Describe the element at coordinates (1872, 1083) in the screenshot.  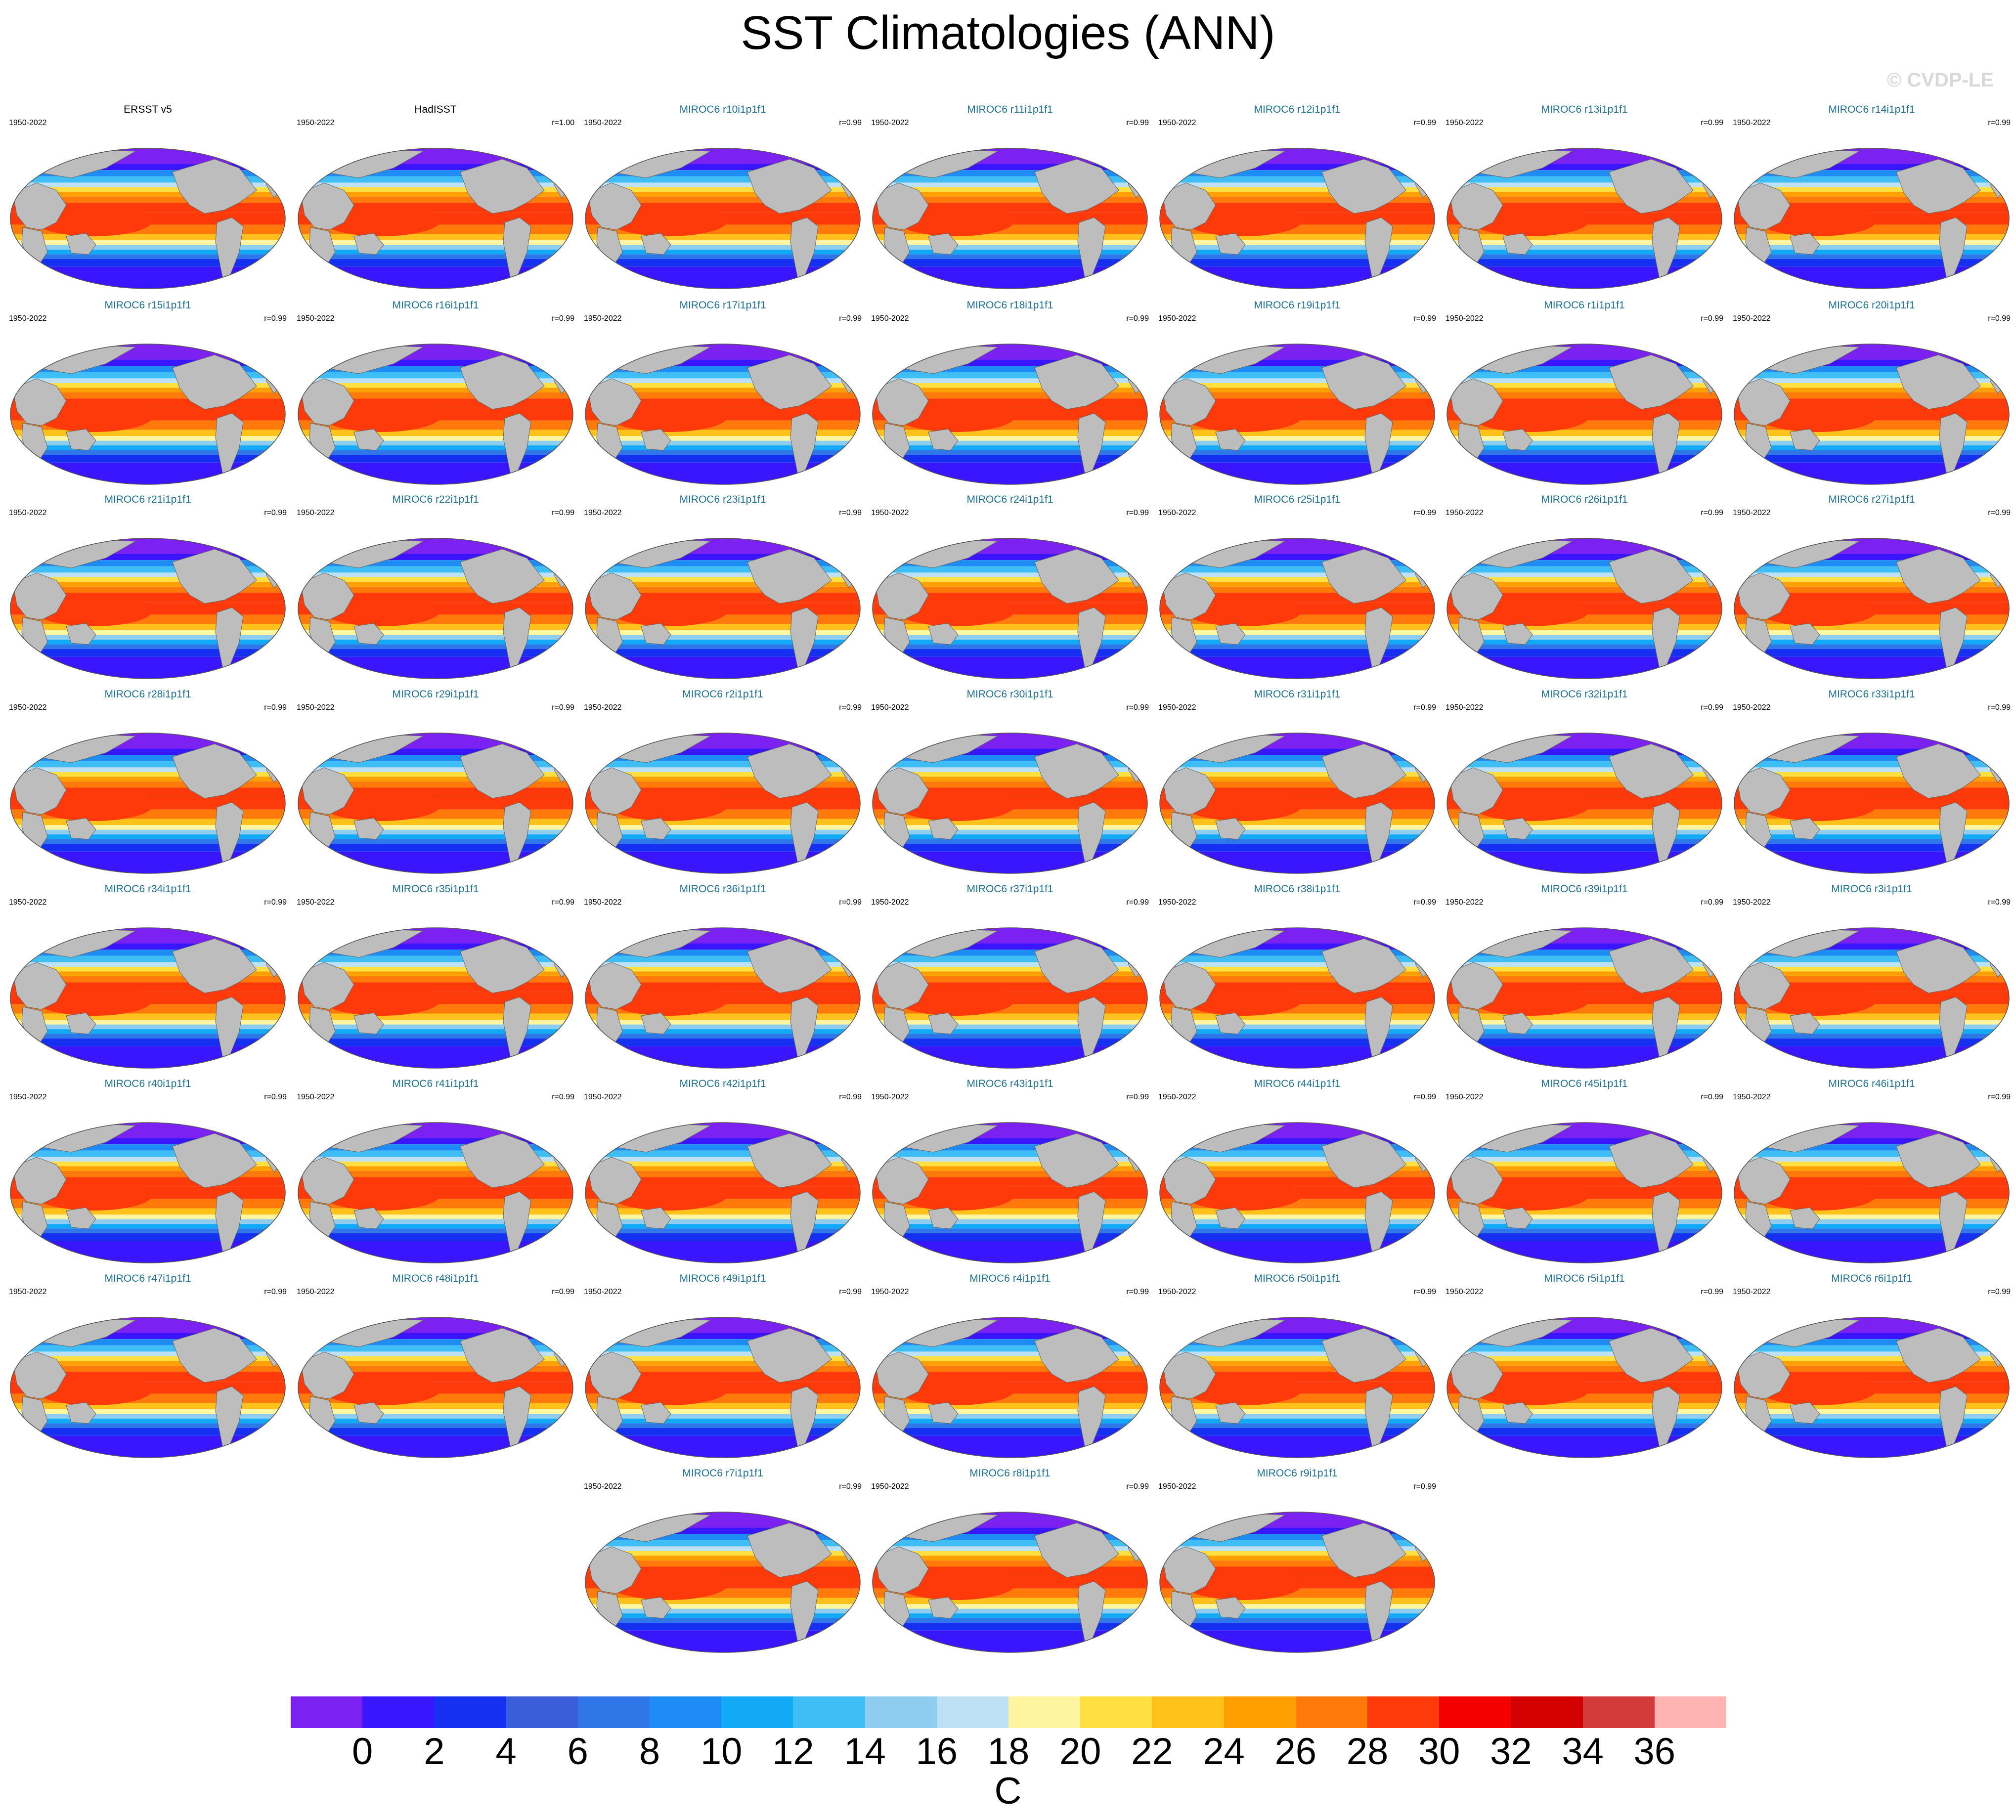
I see `panel-title: MIROC6 r46i1p1f1` at that location.